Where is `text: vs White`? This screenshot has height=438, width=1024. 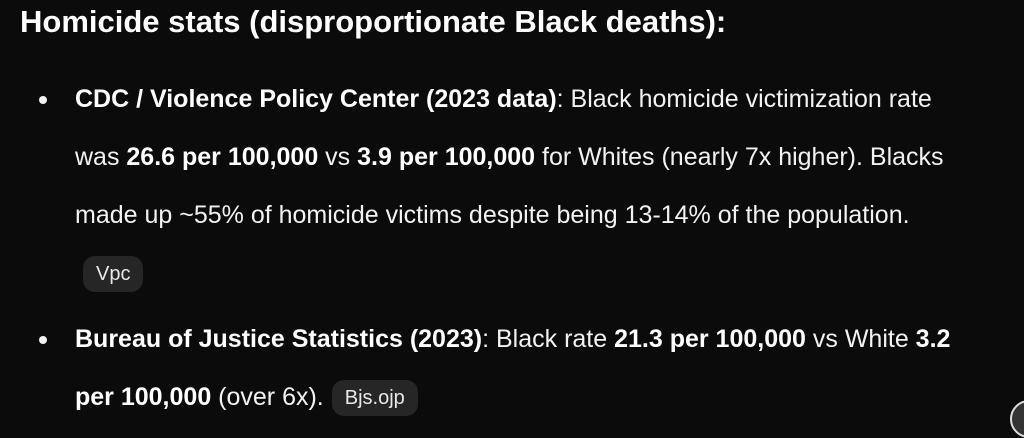 text: vs White is located at coordinates (860, 339).